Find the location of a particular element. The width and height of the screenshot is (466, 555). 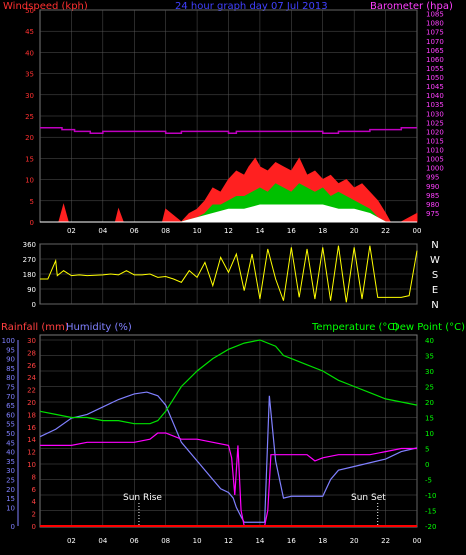

rainfall-tick-label: 8 is located at coordinates (34, 477).